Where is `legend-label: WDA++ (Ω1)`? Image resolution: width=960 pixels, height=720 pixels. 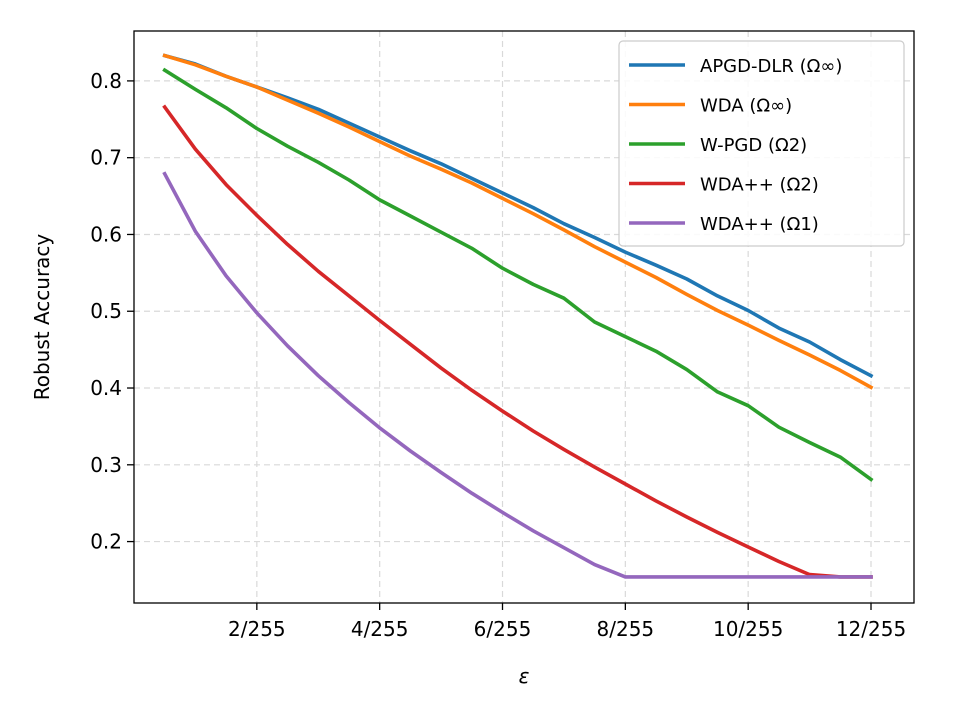 legend-label: WDA++ (Ω1) is located at coordinates (759, 224).